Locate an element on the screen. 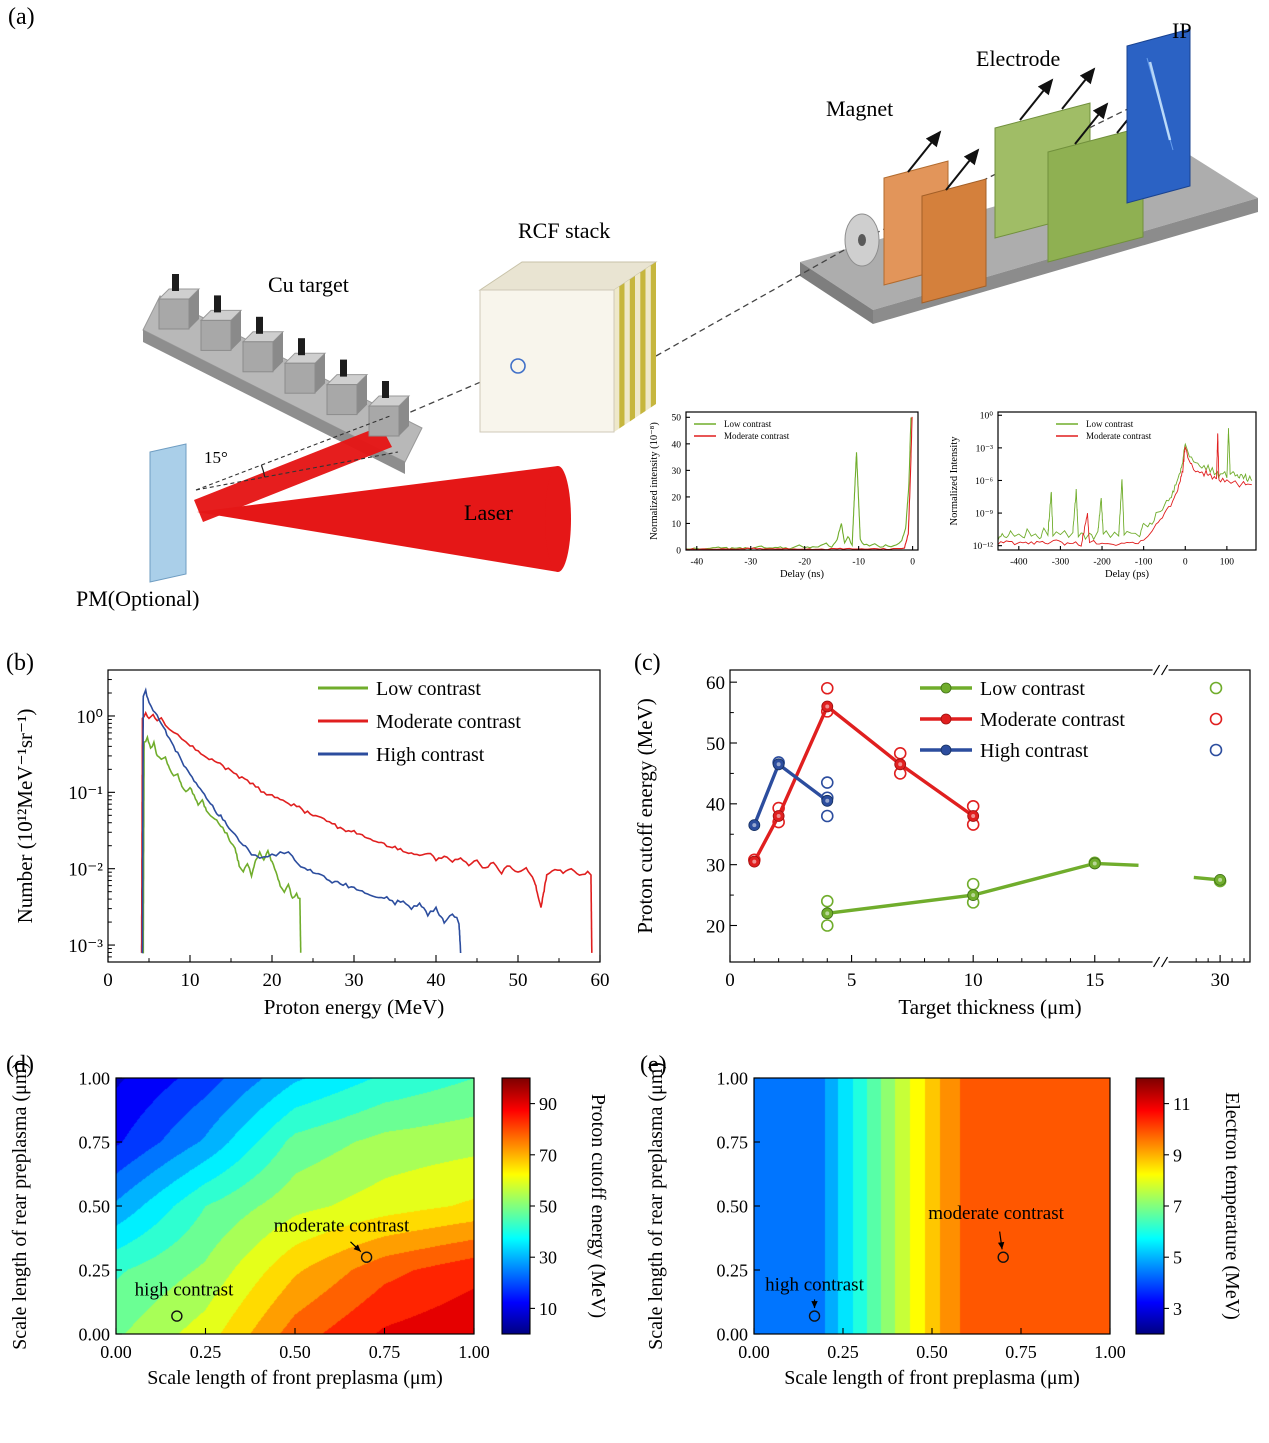  label-incidence-angle: 15° is located at coordinates (216, 457).